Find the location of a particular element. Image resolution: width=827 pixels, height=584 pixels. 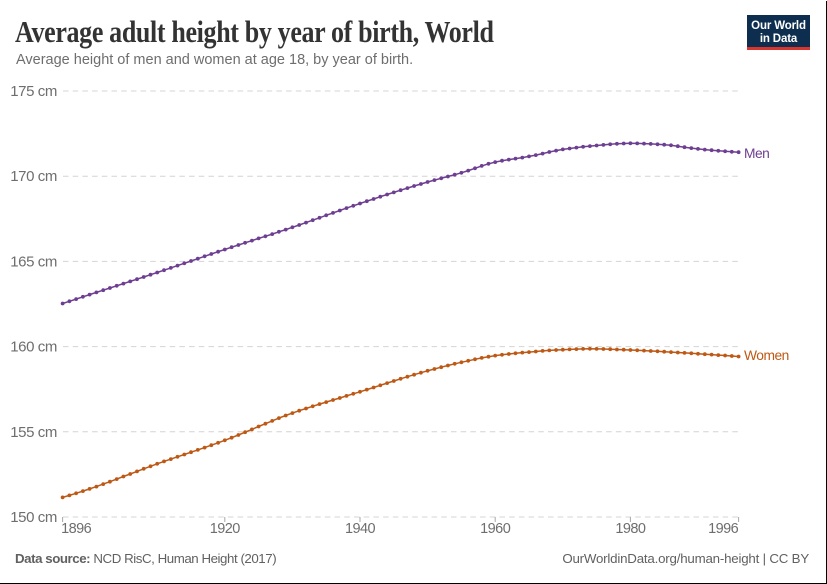

svg-text: Men is located at coordinates (756, 153).